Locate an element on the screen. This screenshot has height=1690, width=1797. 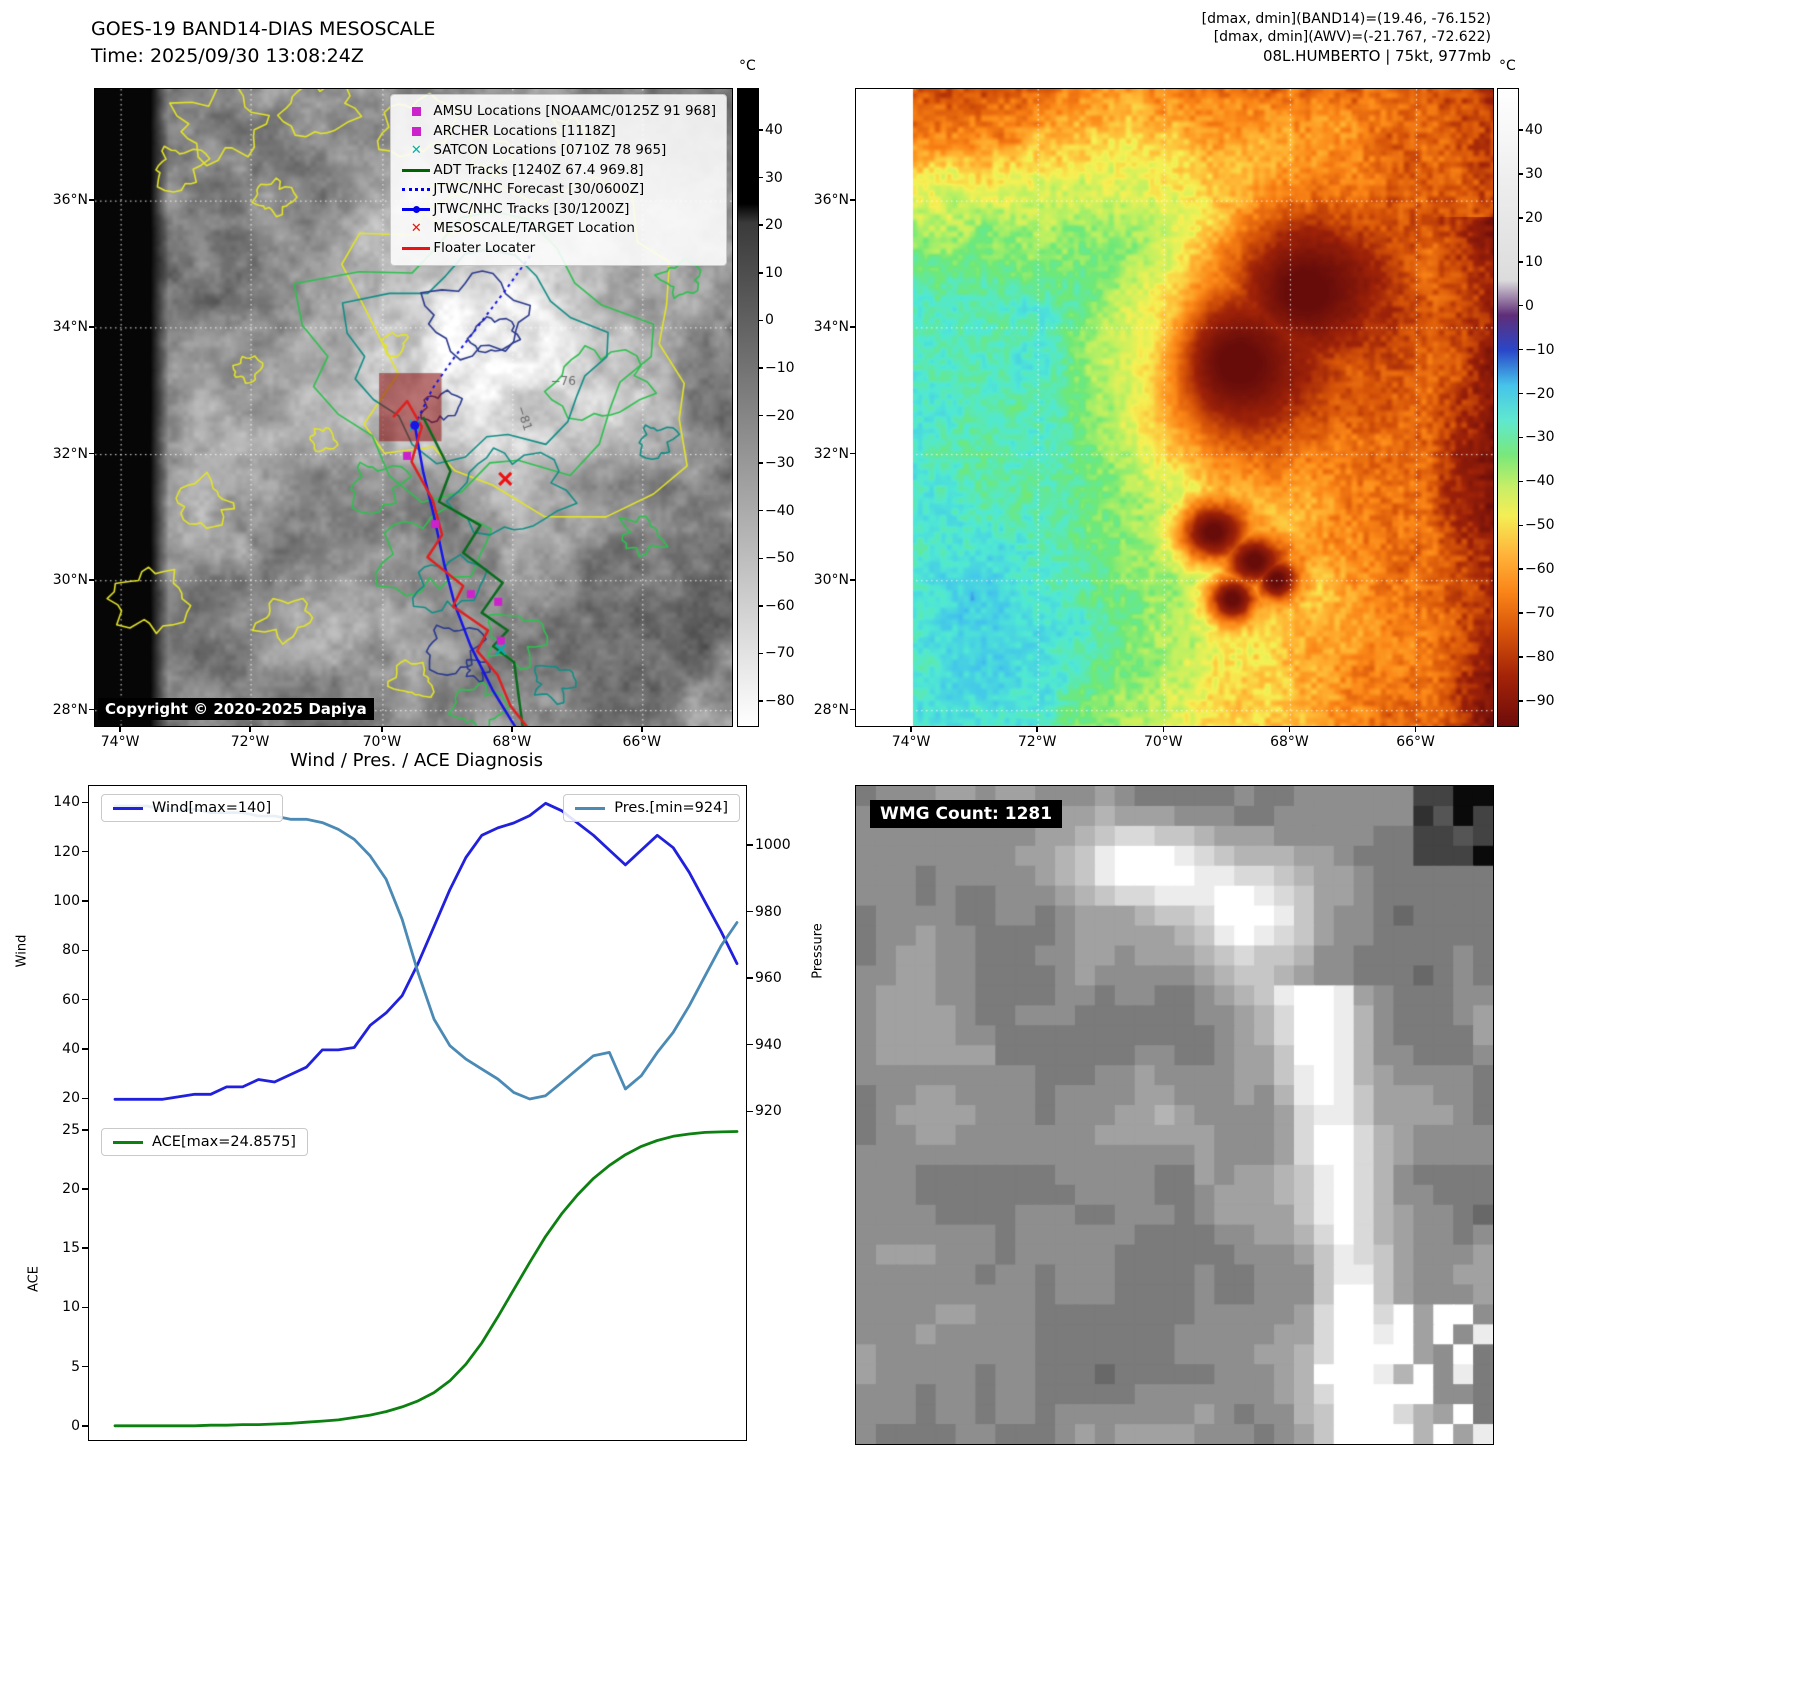
wind-axis-tick-label: 20 is located at coordinates (71, 1098).